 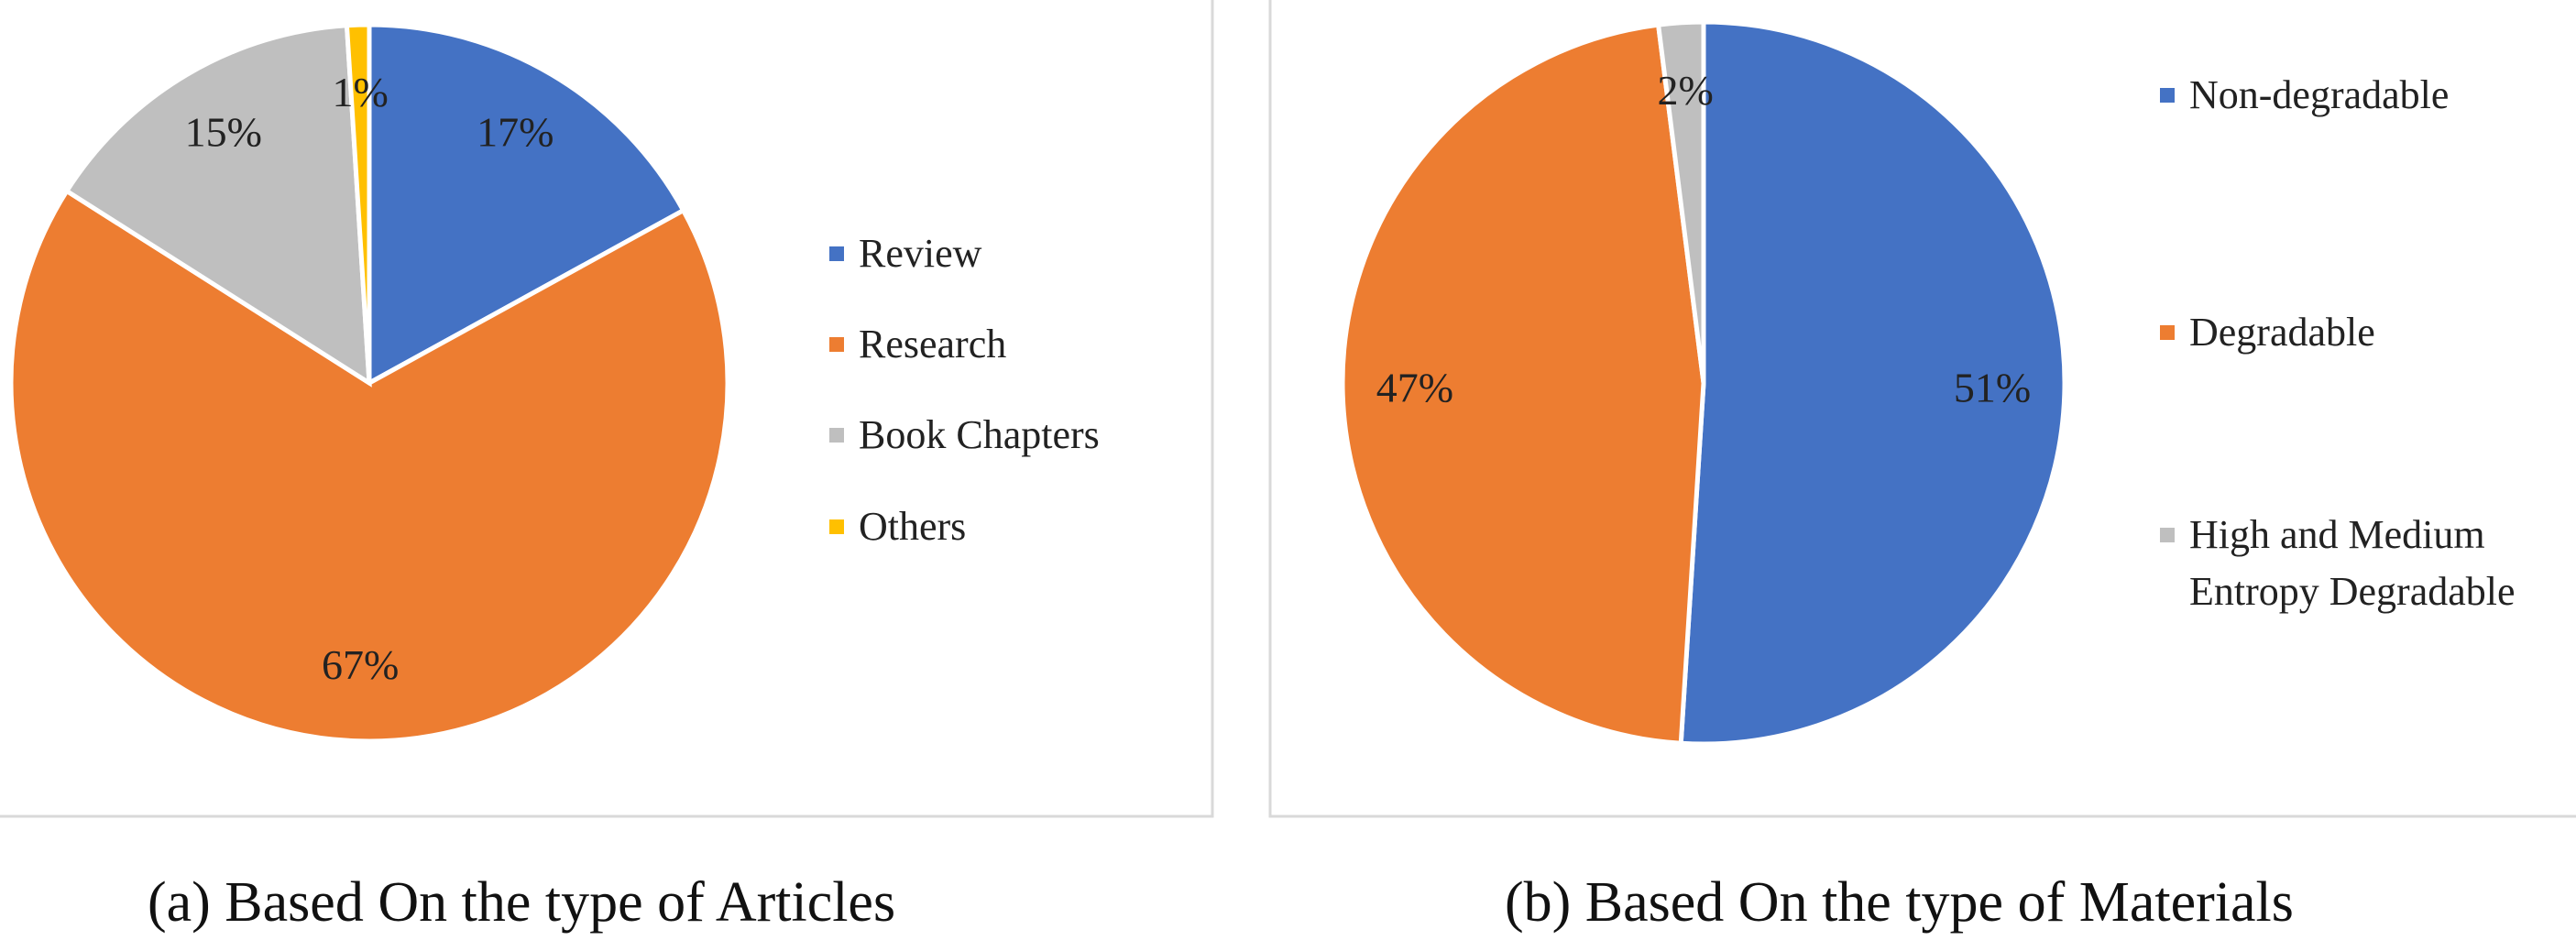 I want to click on data-label: 47%, so click(x=1414, y=387).